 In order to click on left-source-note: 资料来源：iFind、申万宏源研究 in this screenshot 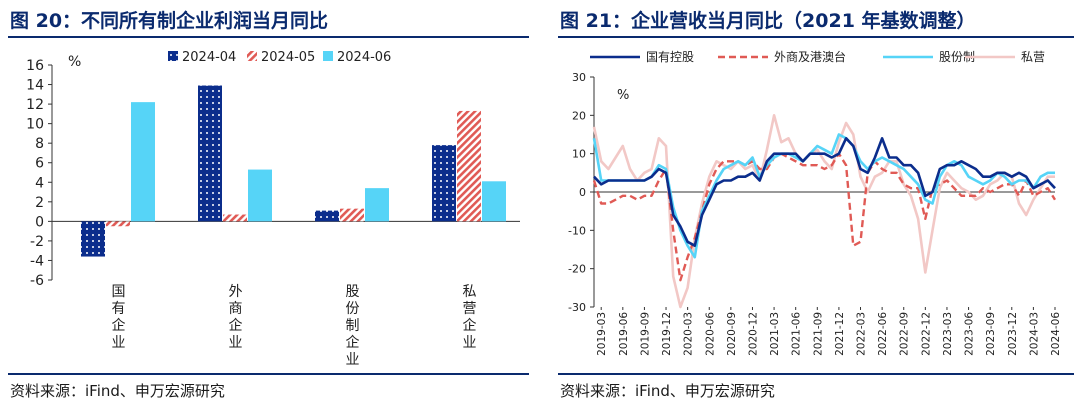, I will do `click(117, 391)`.